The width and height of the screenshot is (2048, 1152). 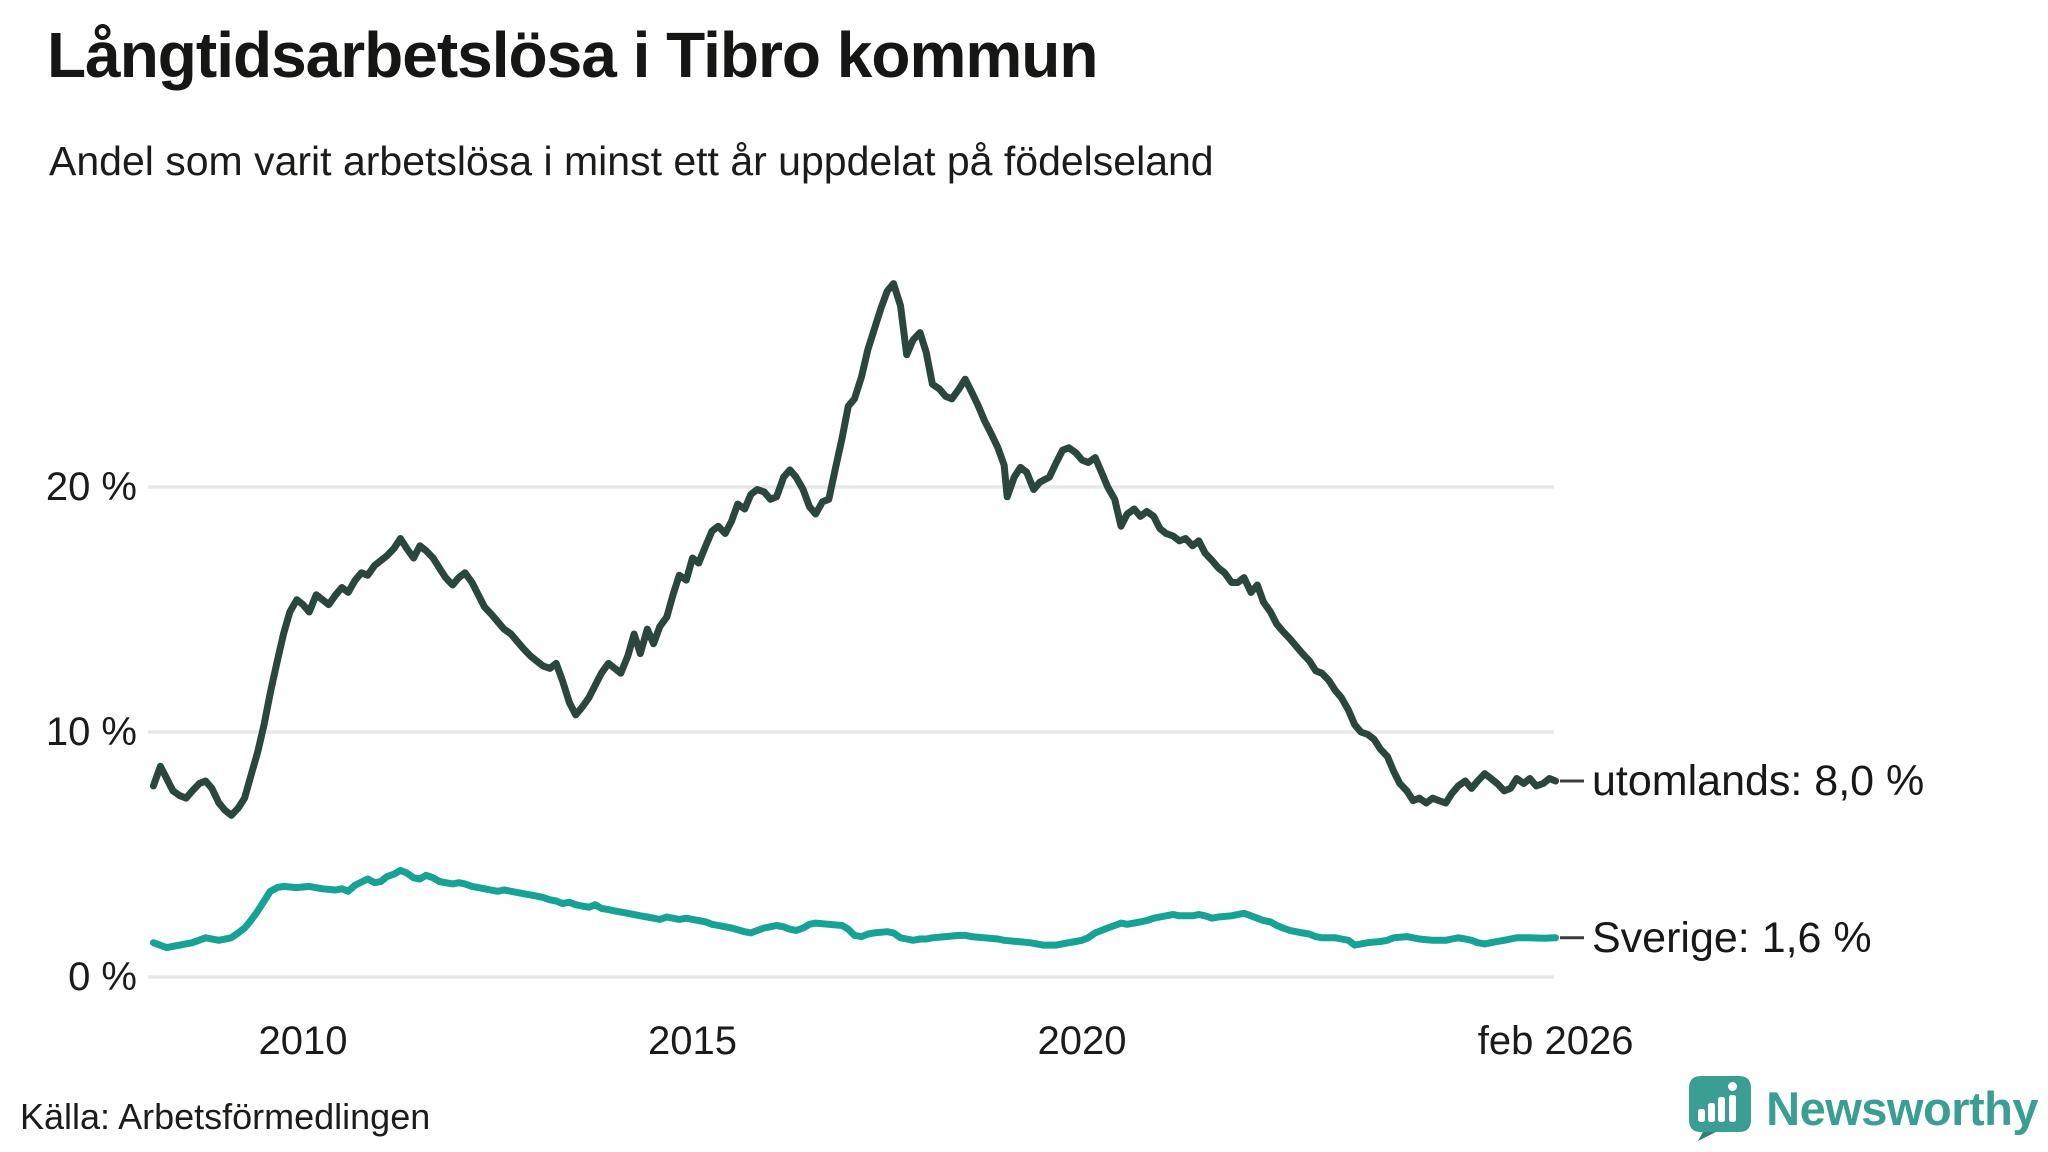 I want to click on series-end-label-utomlands: utomlands: 8,0 %, so click(x=1758, y=781).